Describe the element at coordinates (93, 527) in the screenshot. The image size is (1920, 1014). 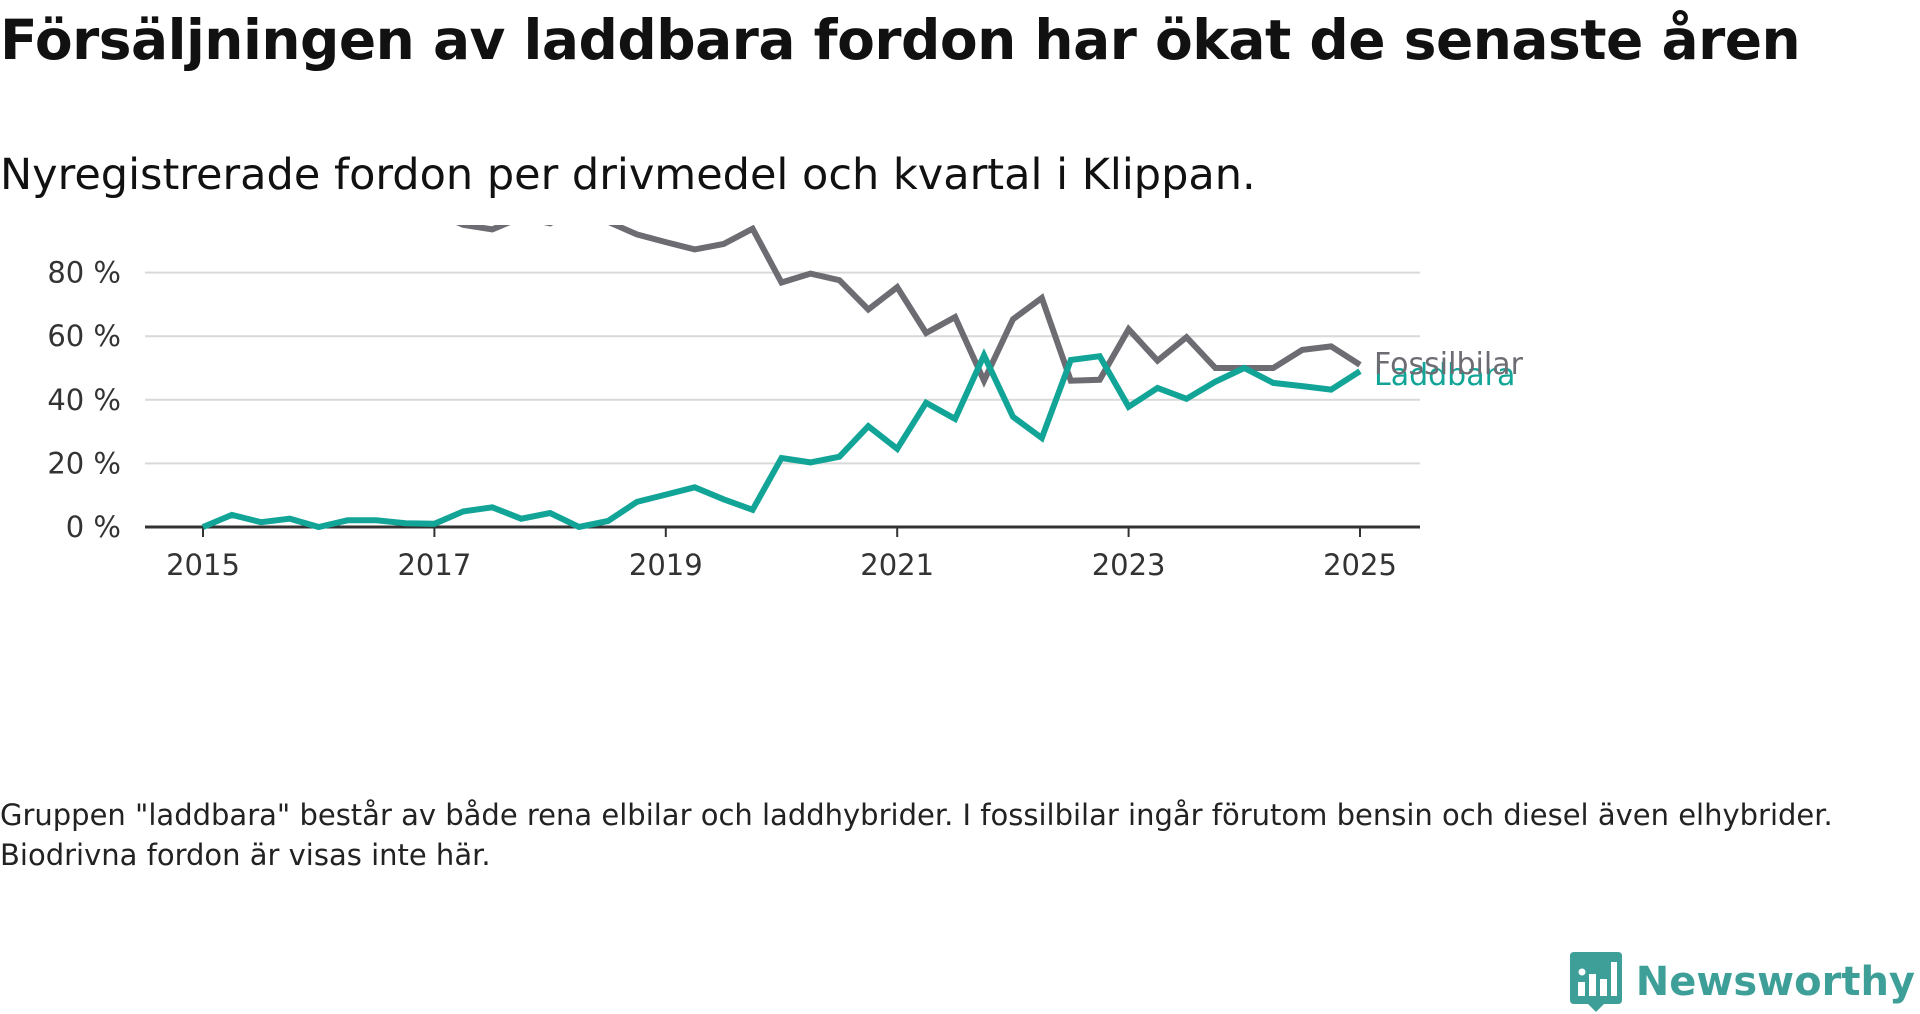
I see `y-tick-label: 0 %` at that location.